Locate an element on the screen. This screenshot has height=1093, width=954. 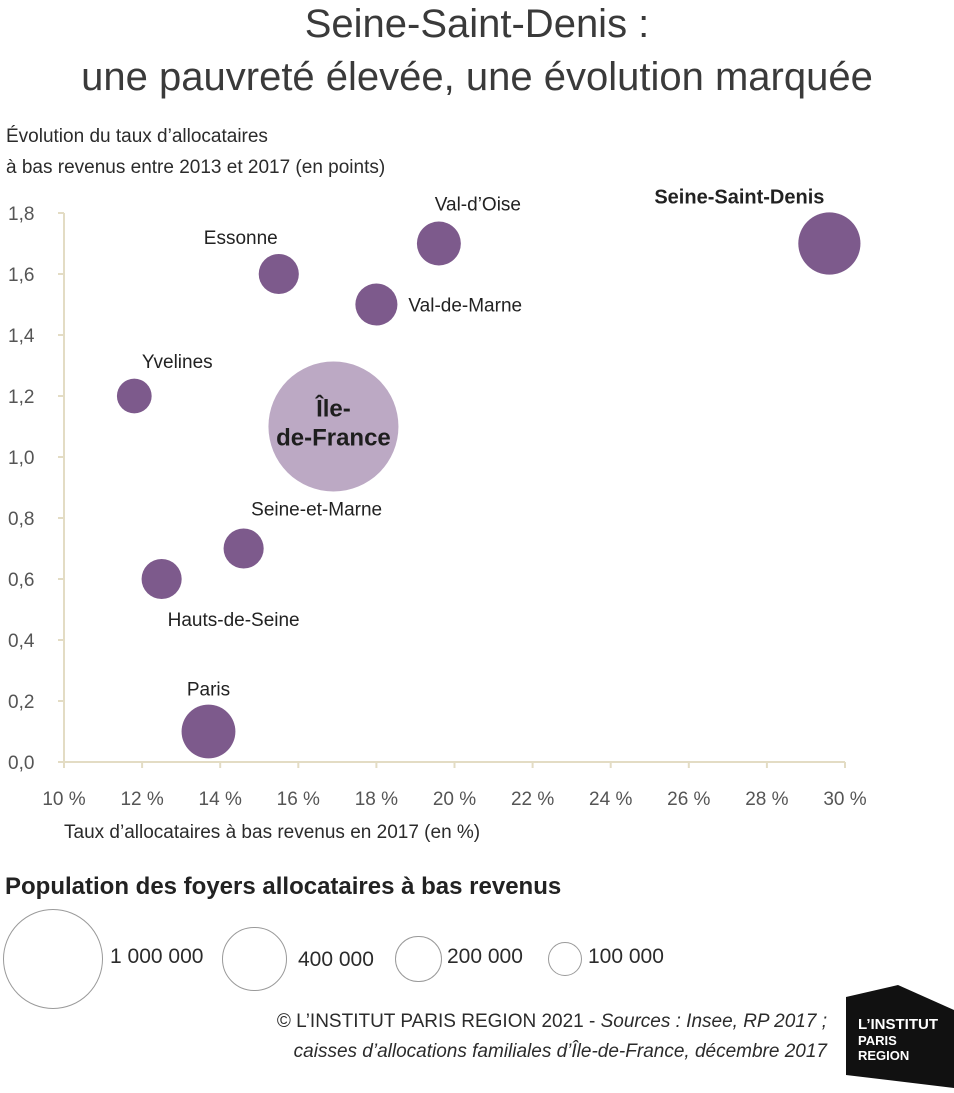
bubble-label: Val-d’Oise is located at coordinates (478, 205).